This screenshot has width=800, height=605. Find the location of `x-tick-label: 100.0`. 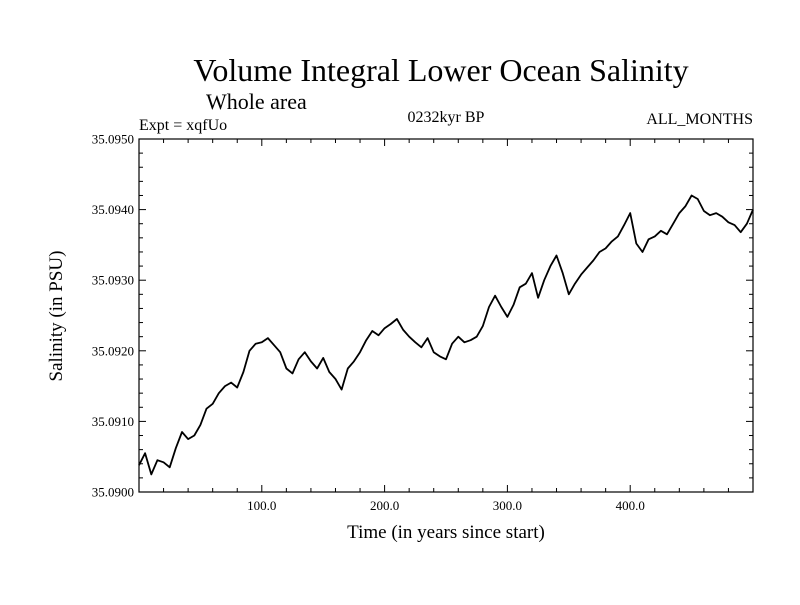

x-tick-label: 100.0 is located at coordinates (261, 505).